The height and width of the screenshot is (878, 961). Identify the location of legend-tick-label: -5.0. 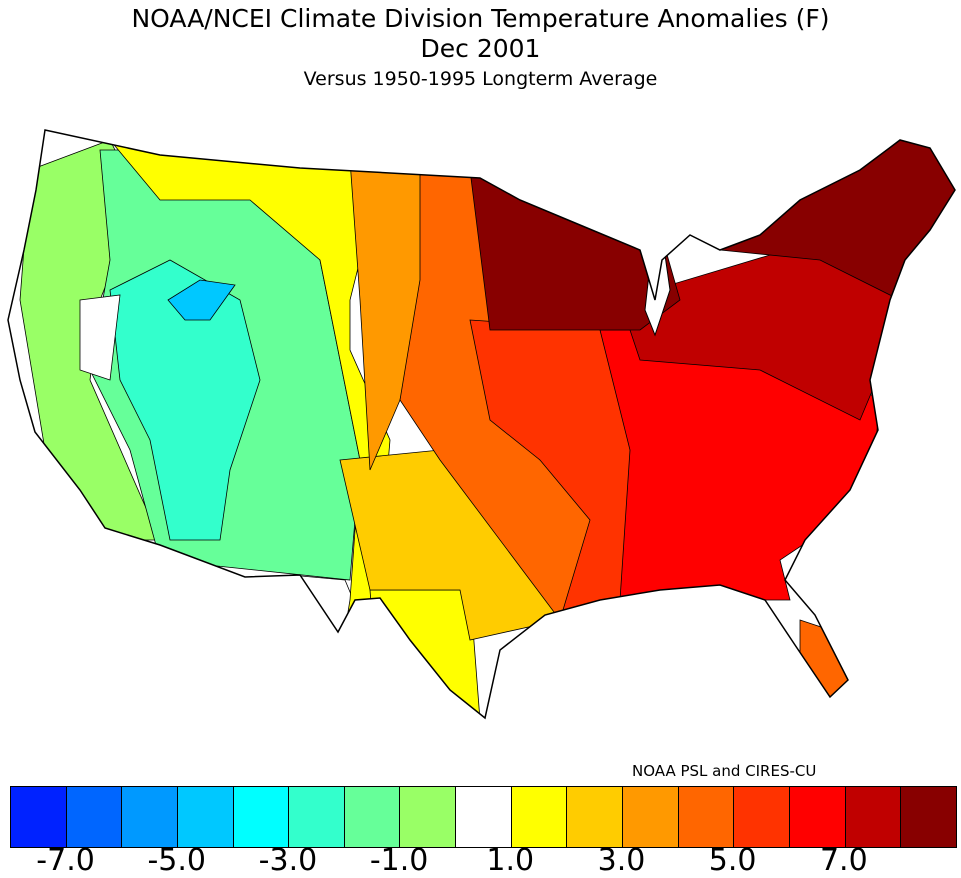
(177, 860).